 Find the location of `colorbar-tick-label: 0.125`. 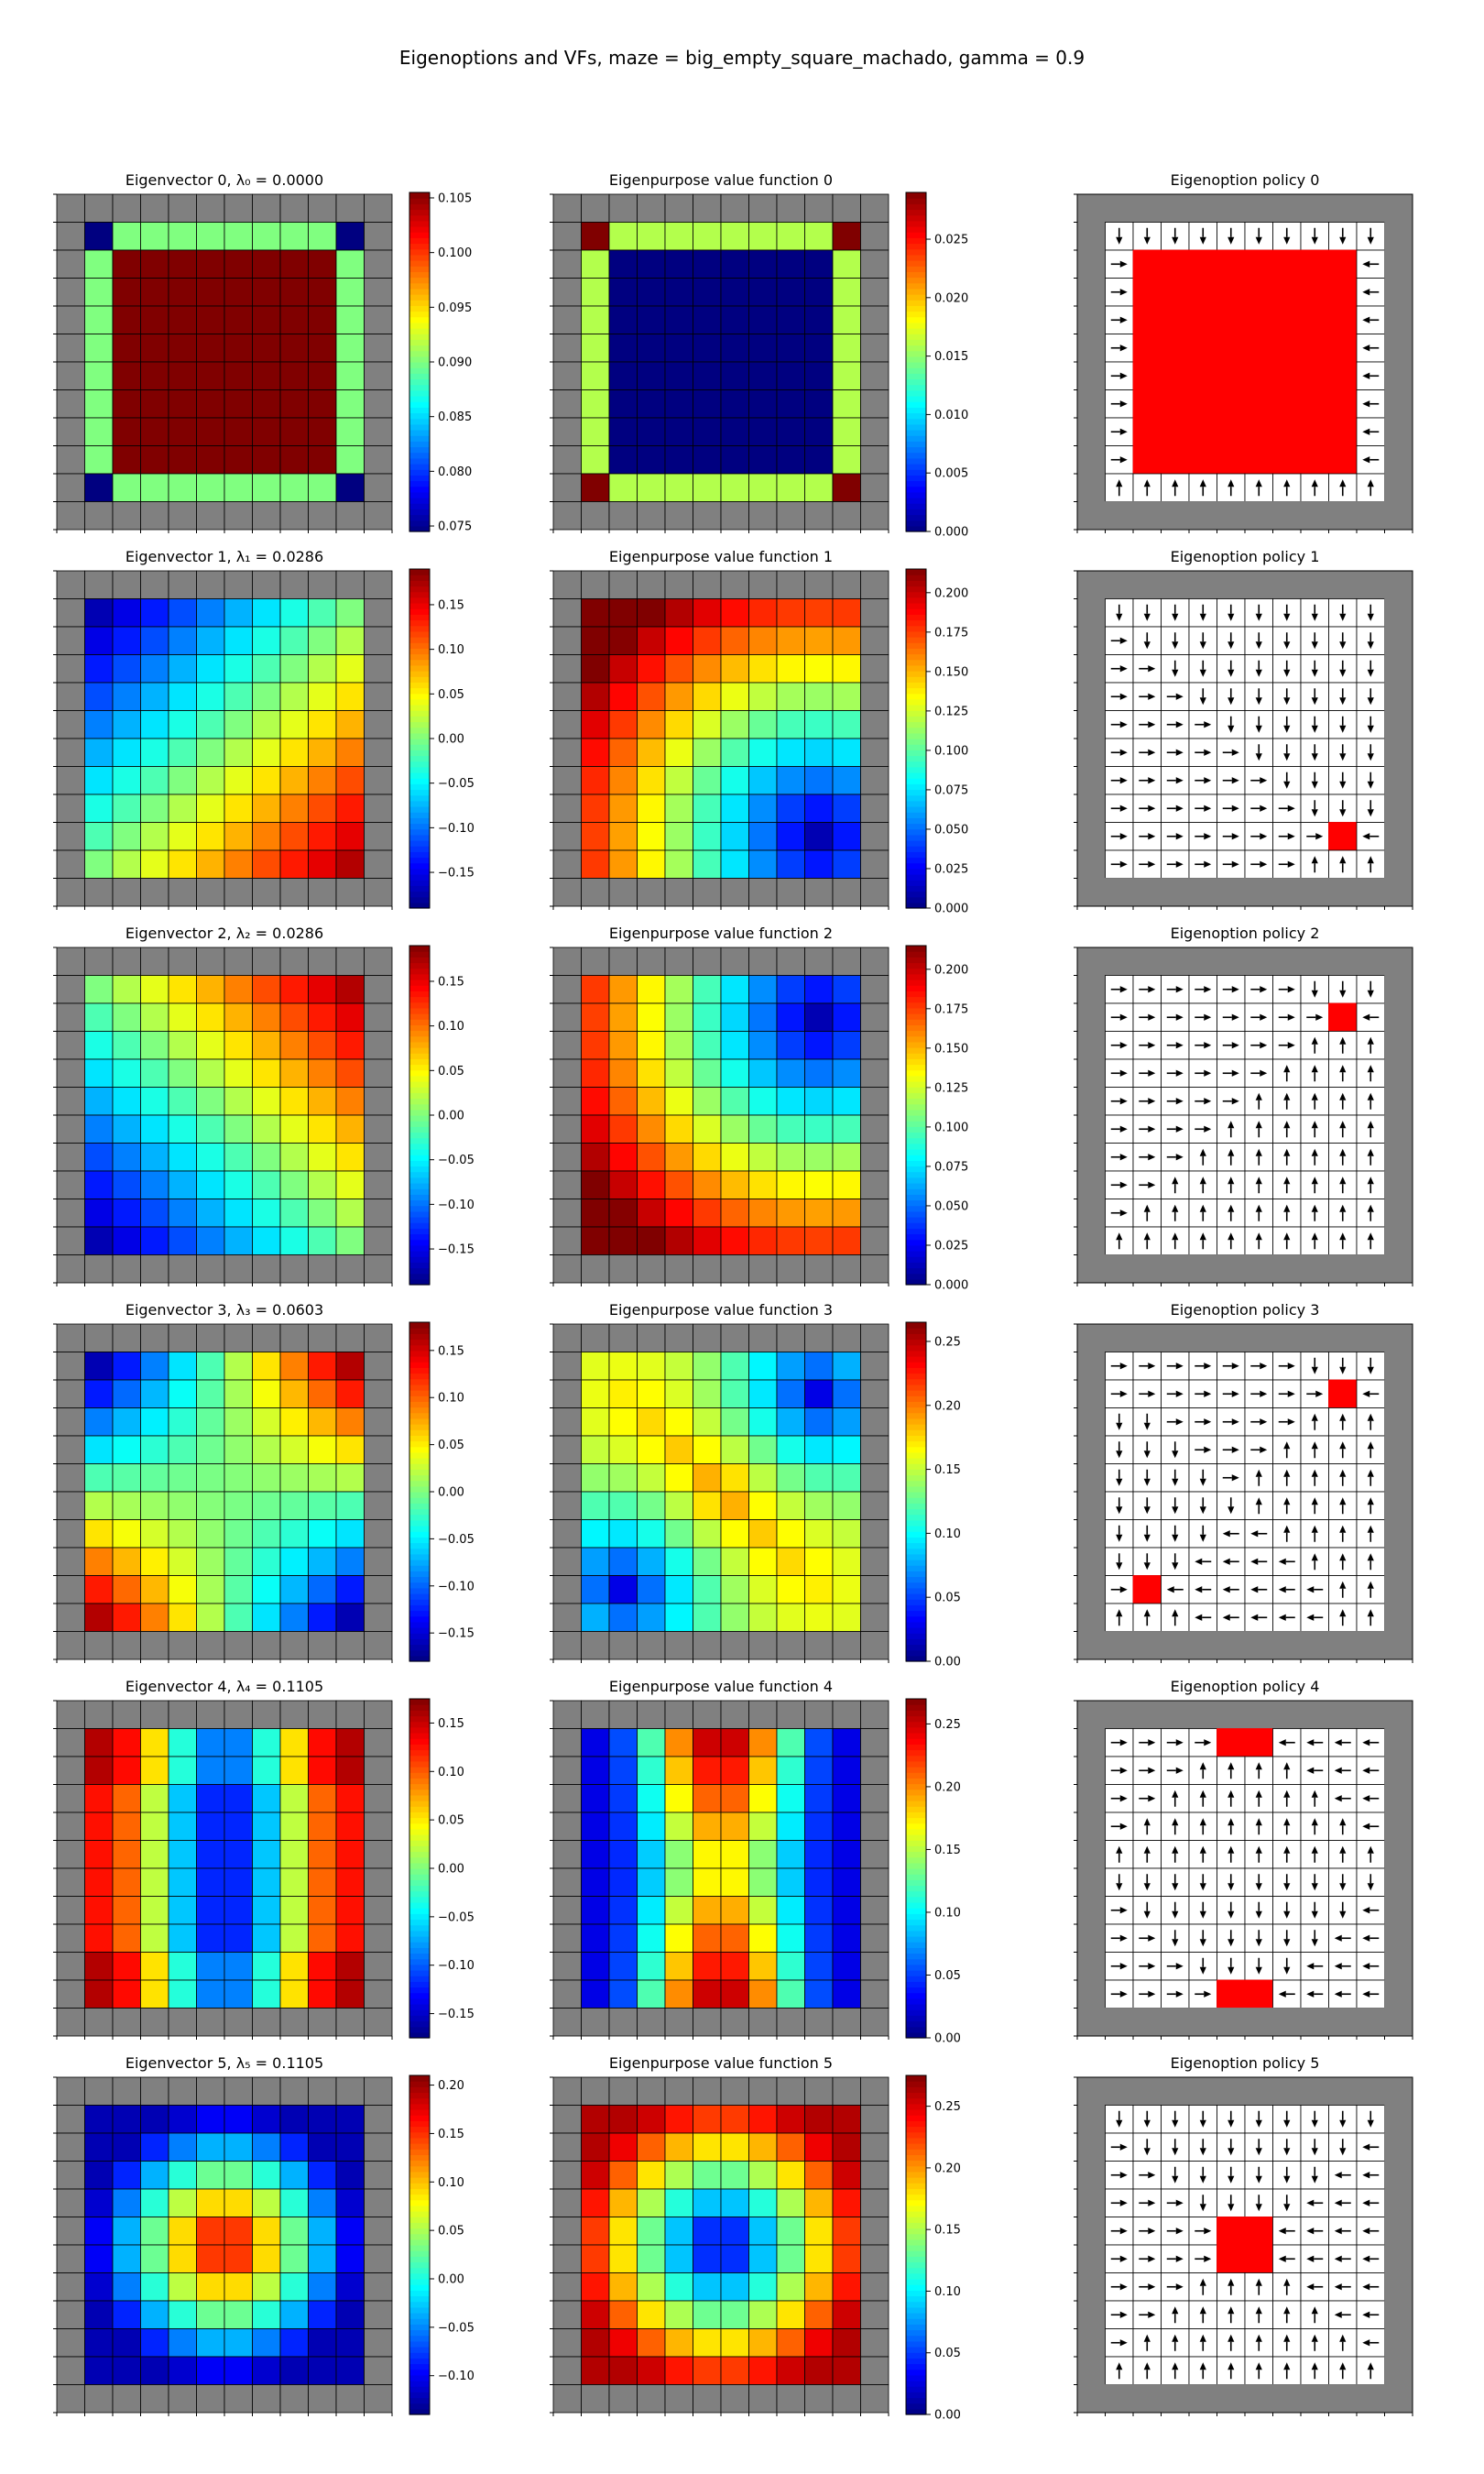

colorbar-tick-label: 0.125 is located at coordinates (951, 711).